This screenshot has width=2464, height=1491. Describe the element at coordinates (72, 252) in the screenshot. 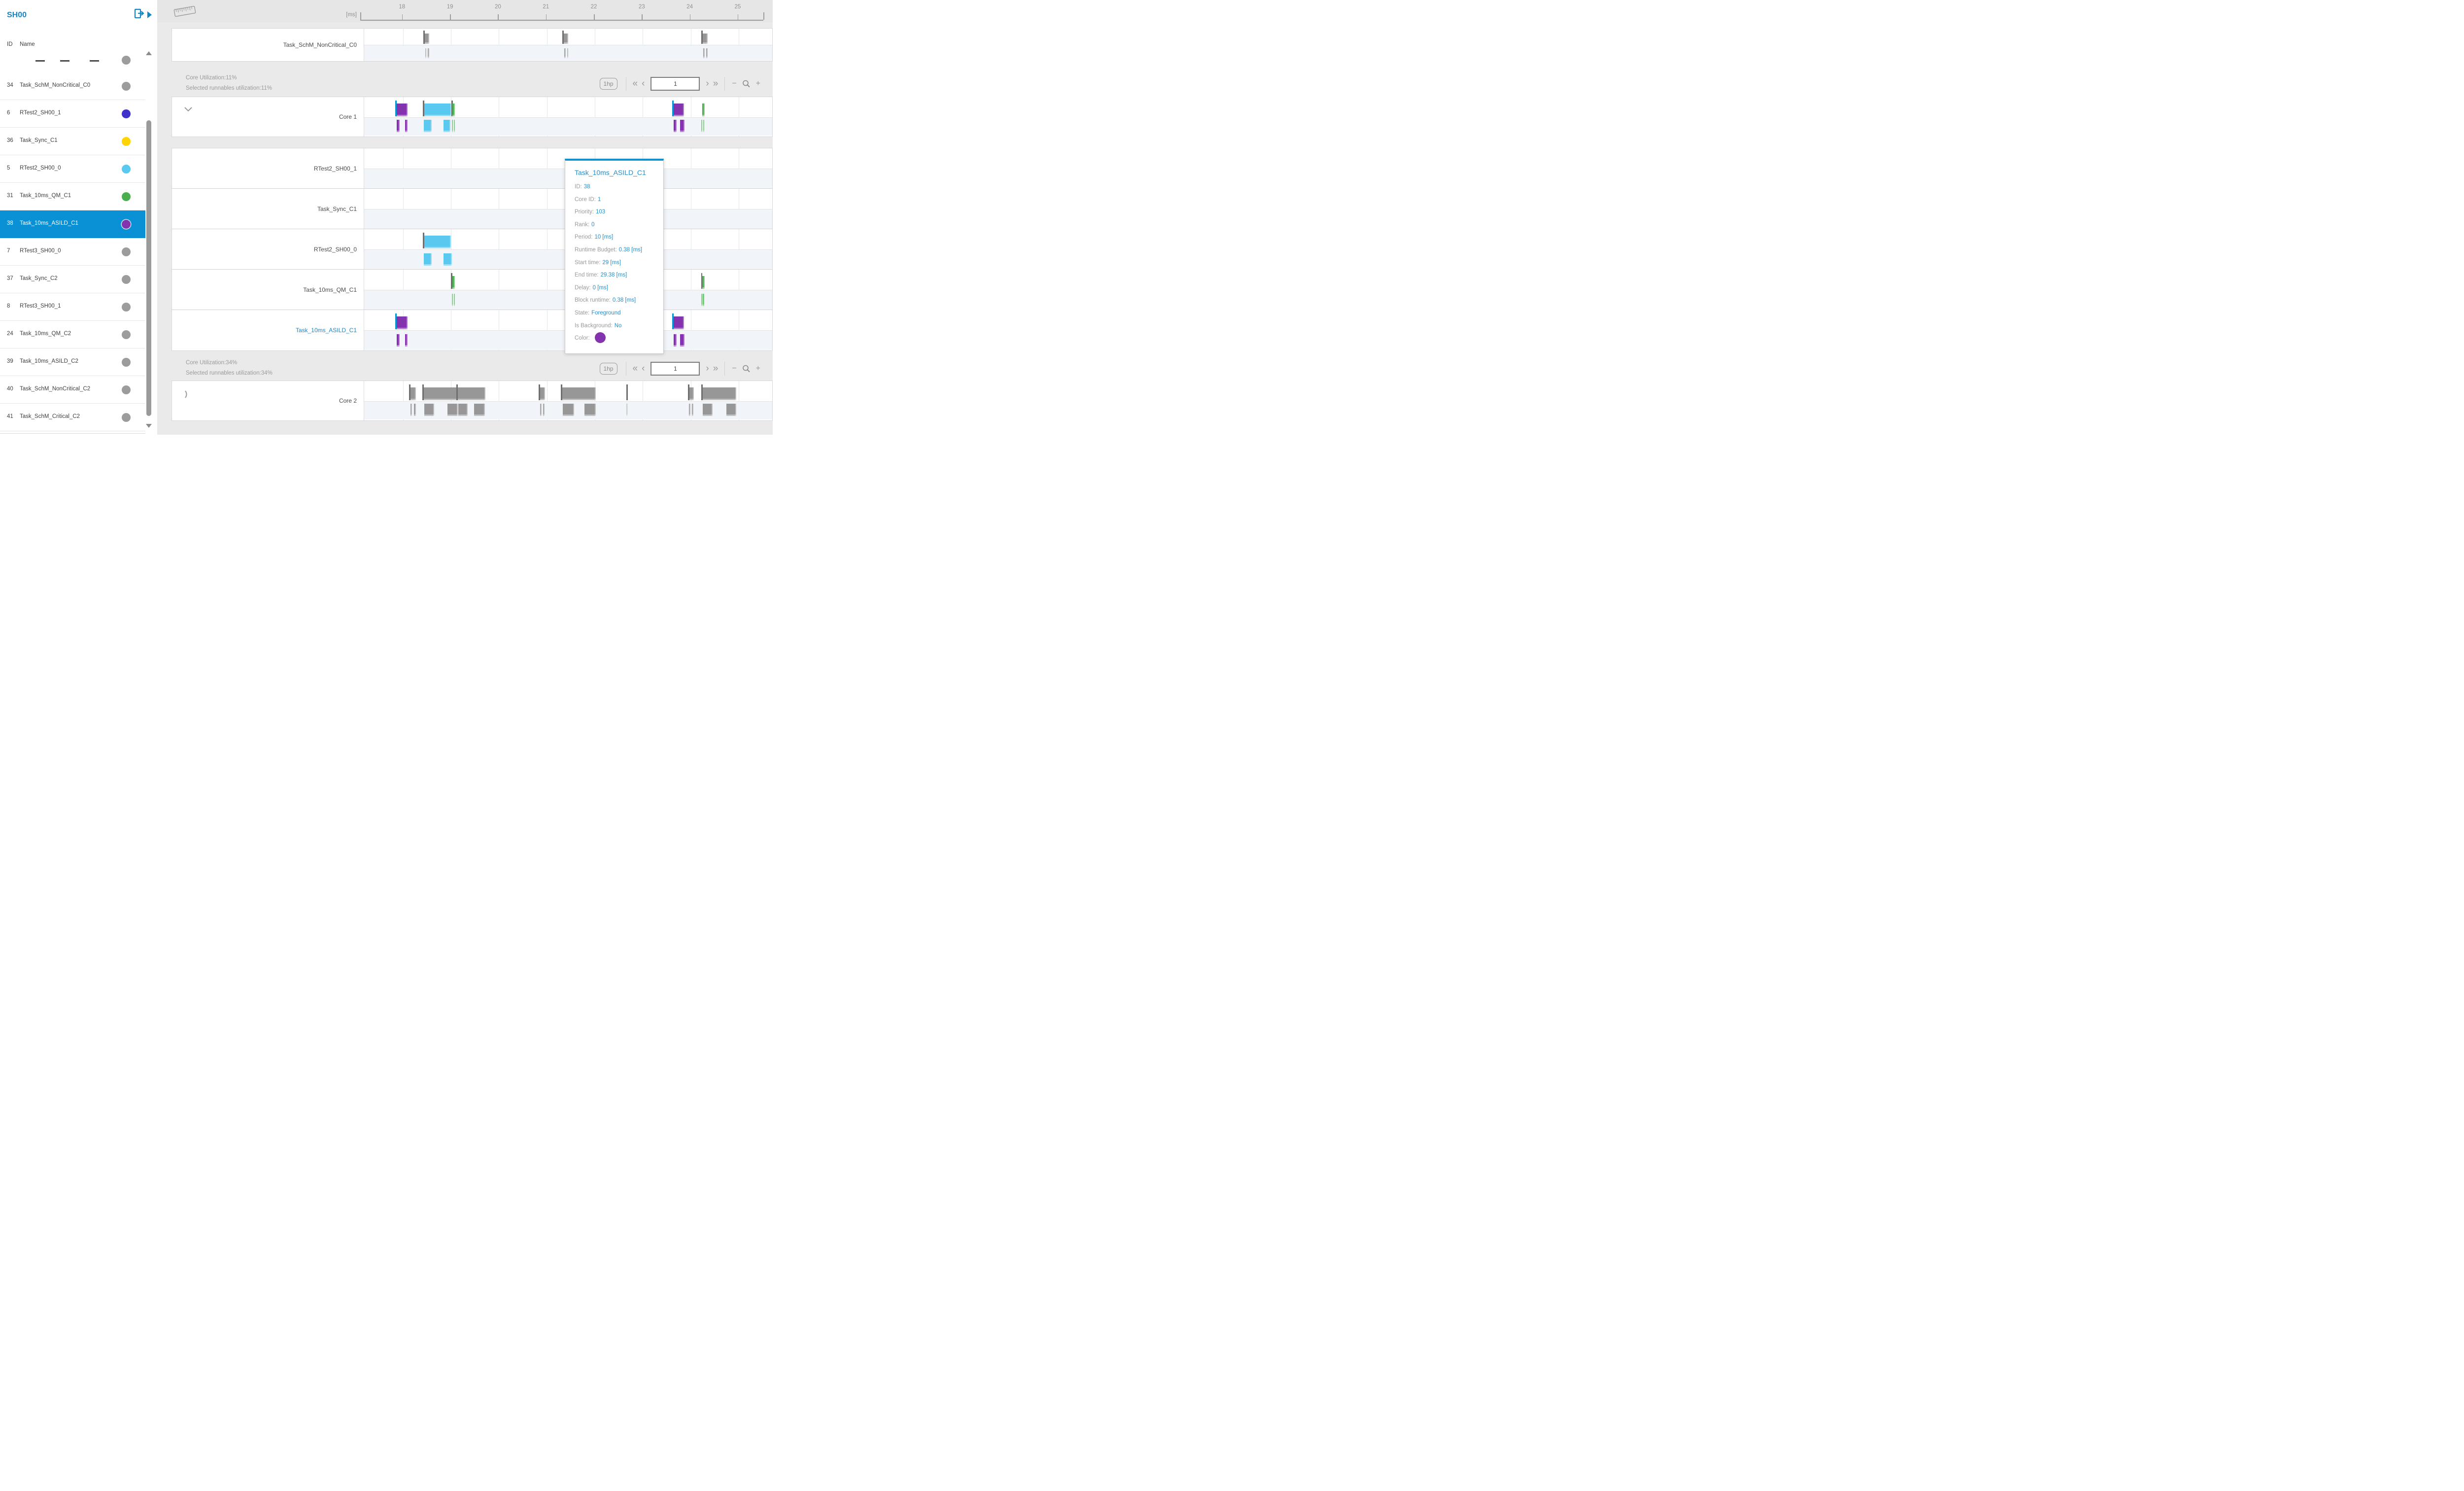

I see `task-list-item-RTest3_SH00_0: 7 RTest3_SH00_0` at that location.